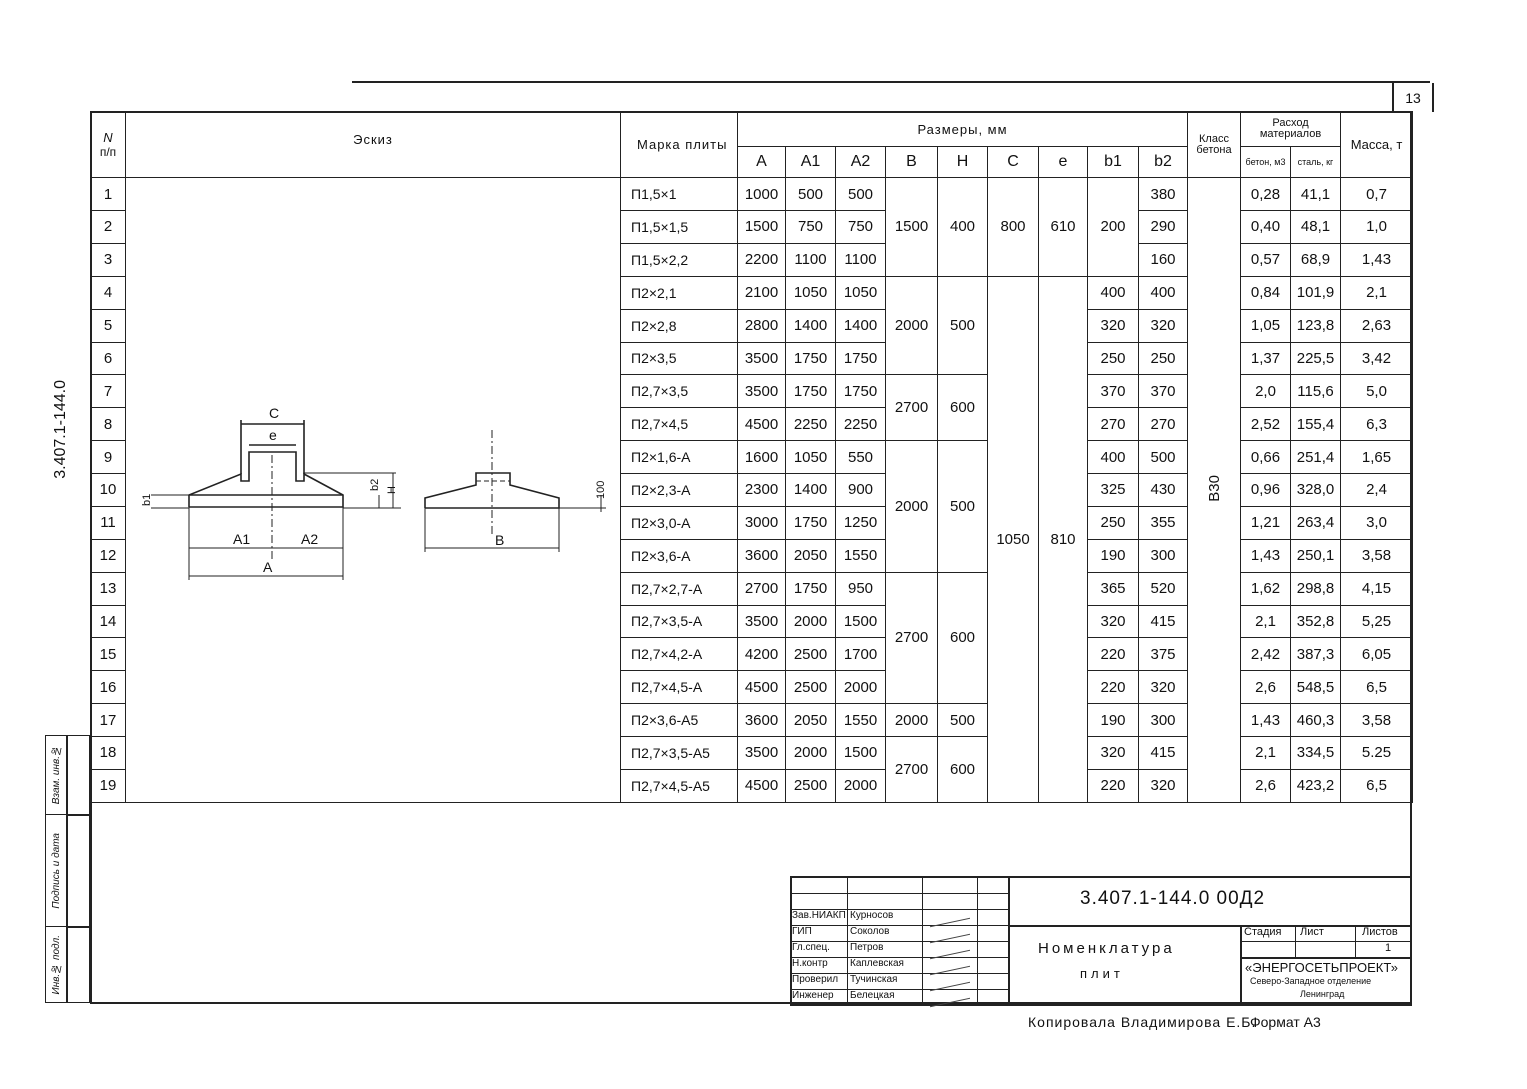 The image size is (1527, 1089). What do you see at coordinates (761, 424) in the screenshot?
I see `row-a: 4500` at bounding box center [761, 424].